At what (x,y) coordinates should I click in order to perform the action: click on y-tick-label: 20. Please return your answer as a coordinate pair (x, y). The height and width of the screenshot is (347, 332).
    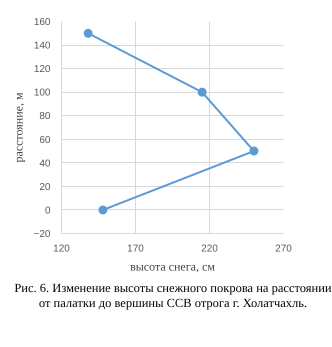
    Looking at the image, I should click on (45, 187).